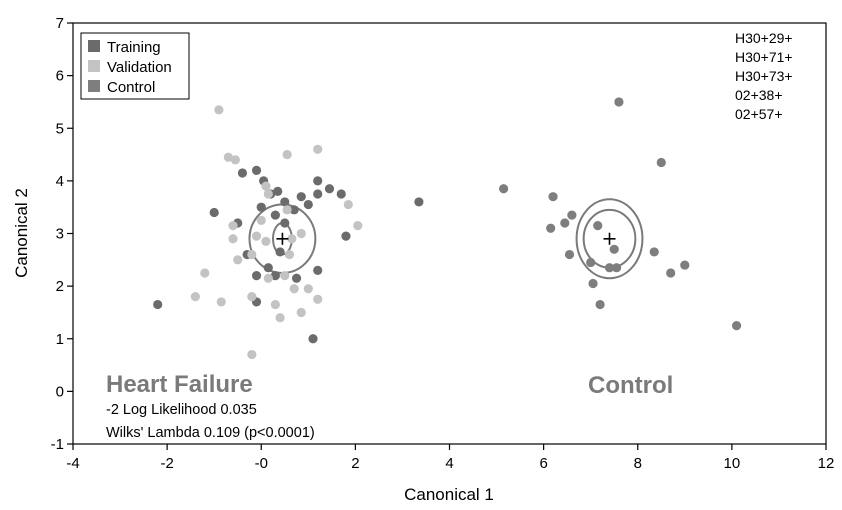 Image resolution: width=842 pixels, height=510 pixels. What do you see at coordinates (60, 128) in the screenshot?
I see `y-tick-label: 5` at bounding box center [60, 128].